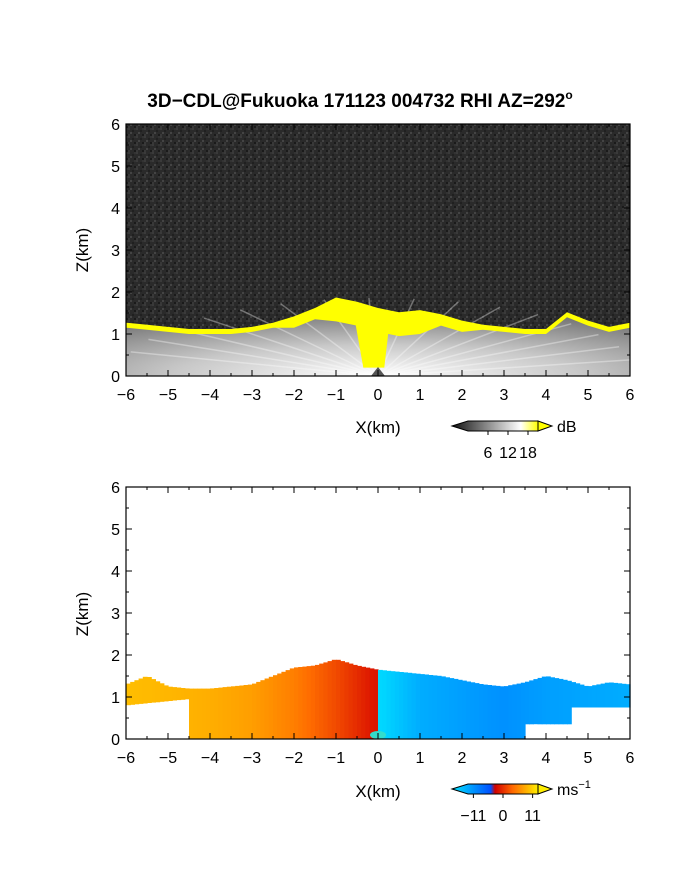 Image resolution: width=680 pixels, height=880 pixels. Describe the element at coordinates (126, 395) in the screenshot. I see `x-tick-label: −6` at that location.